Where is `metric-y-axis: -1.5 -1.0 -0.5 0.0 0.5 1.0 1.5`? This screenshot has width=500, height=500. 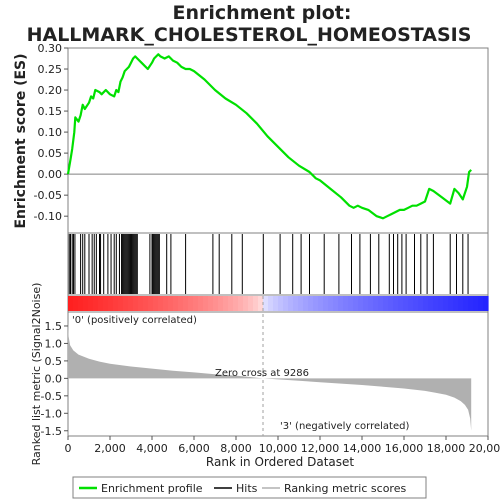
metric-y-axis: -1.5 -1.0 -0.5 0.0 0.5 1.0 1.5 is located at coordinates (54, 379).